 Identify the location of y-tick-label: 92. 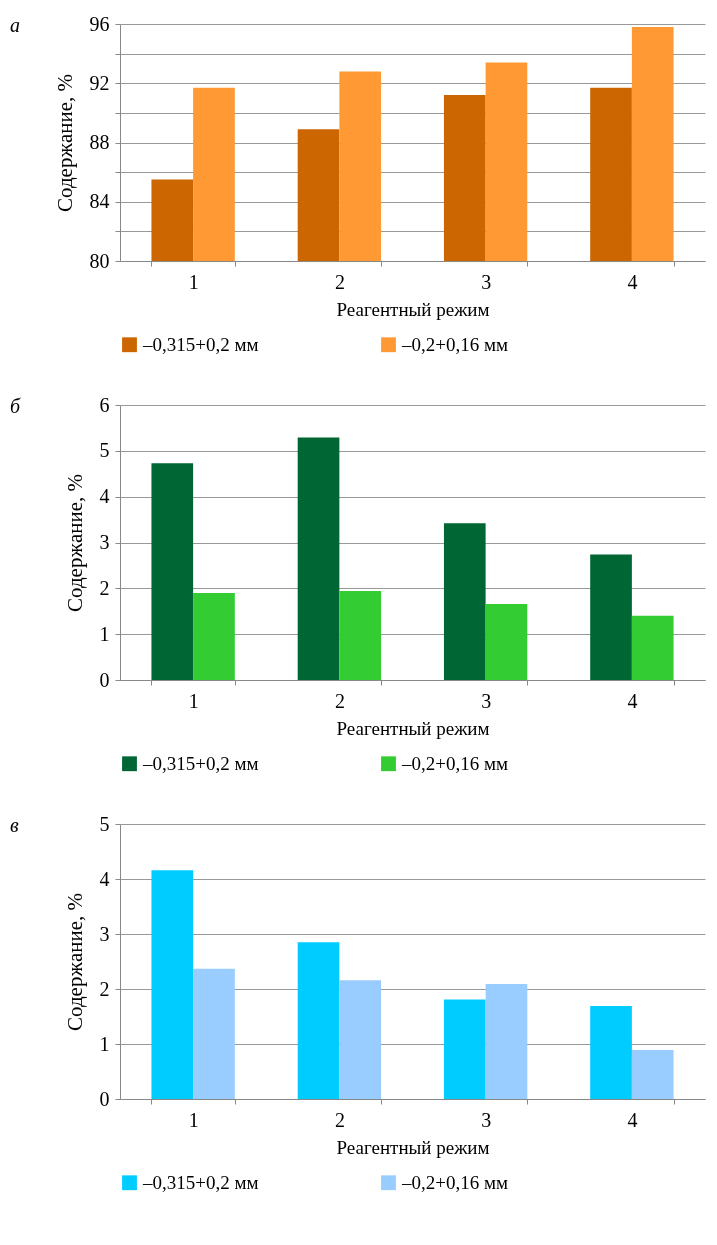
(99, 82).